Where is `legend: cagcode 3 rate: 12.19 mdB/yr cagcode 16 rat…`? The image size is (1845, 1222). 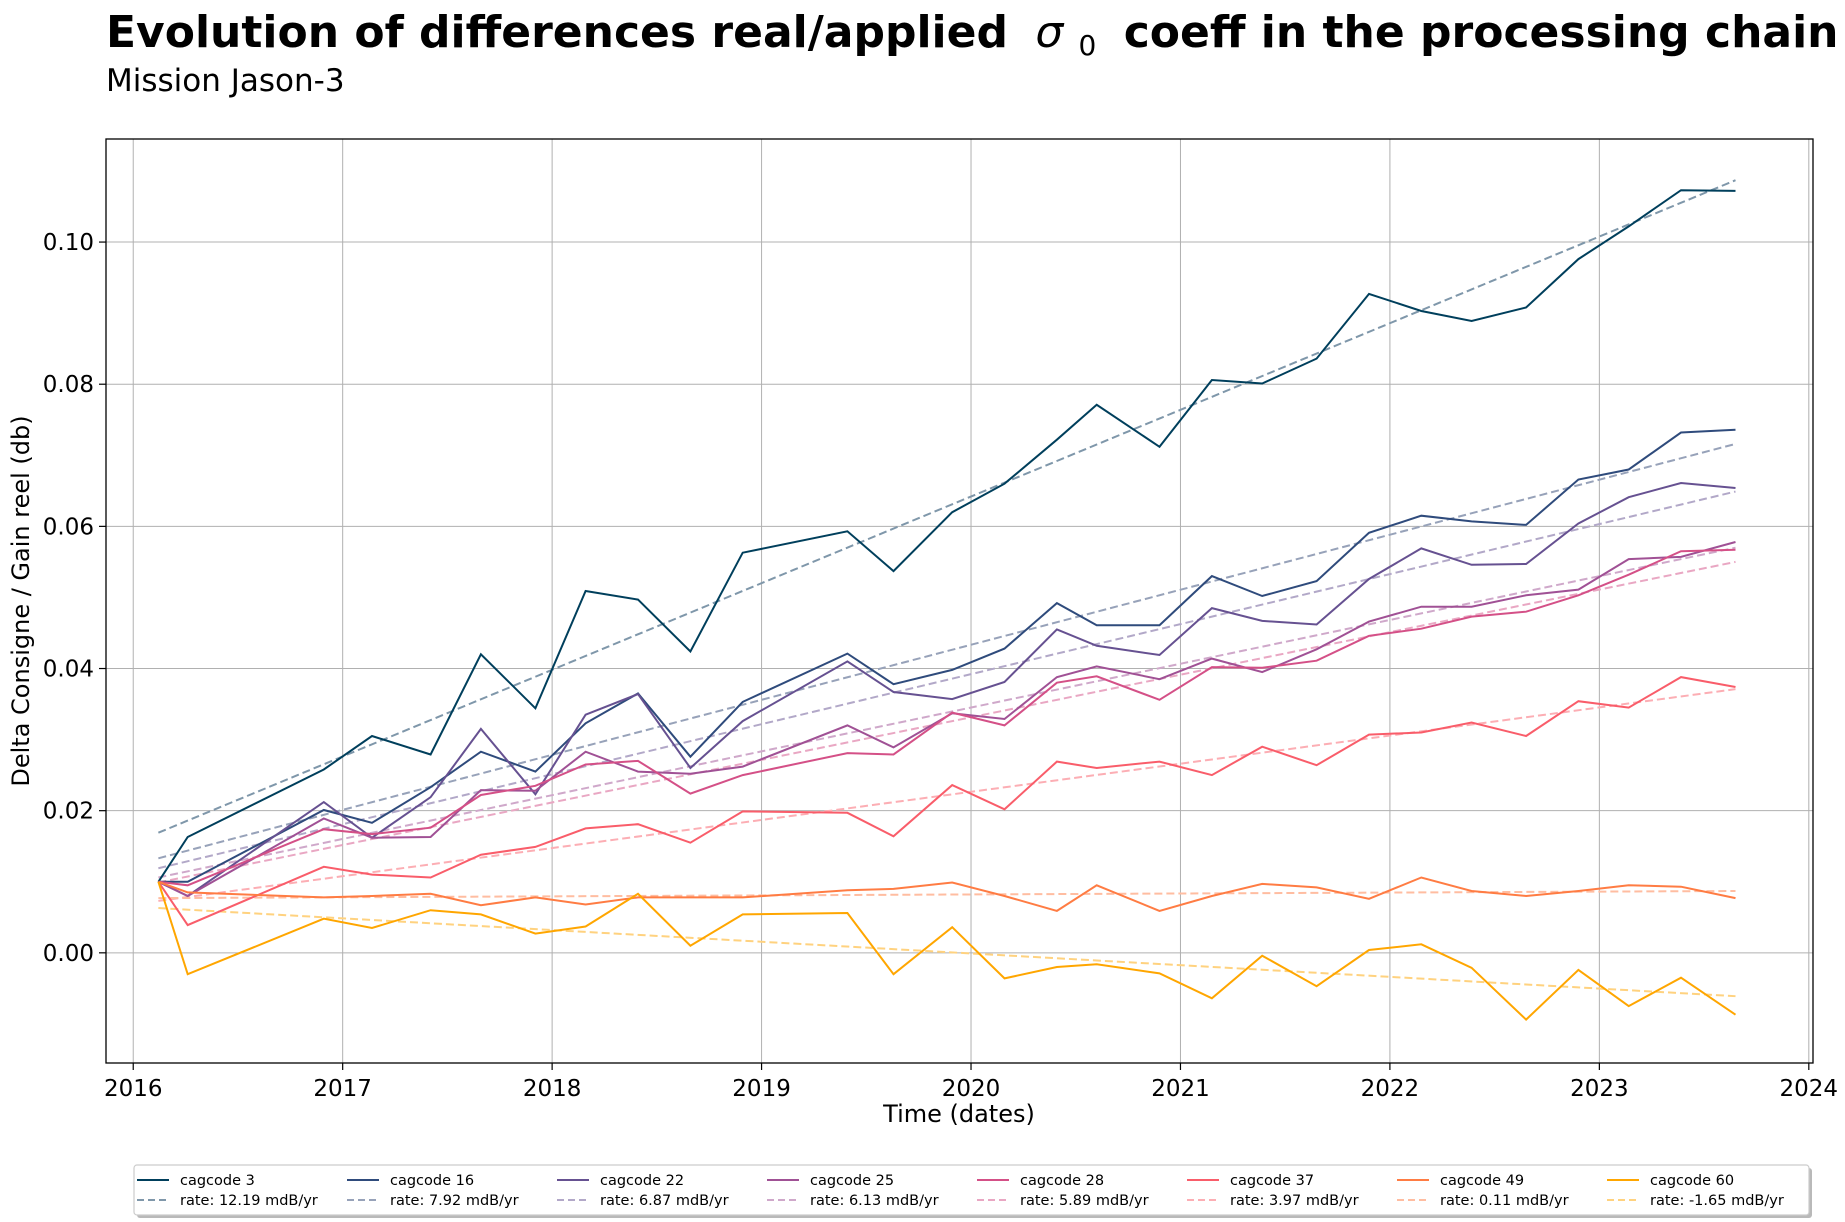
legend: cagcode 3 rate: 12.19 mdB/yr cagcode 16 rat… is located at coordinates (972, 1191).